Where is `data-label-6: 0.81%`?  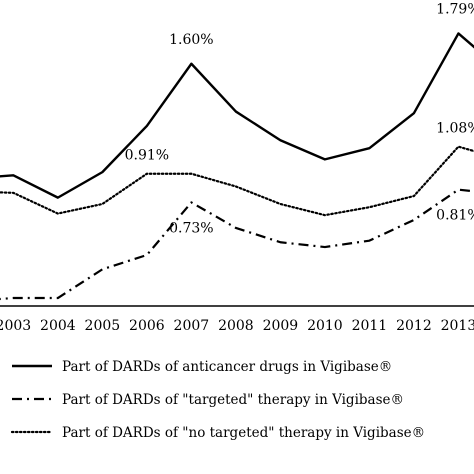
data-label-6: 0.81% is located at coordinates (455, 216).